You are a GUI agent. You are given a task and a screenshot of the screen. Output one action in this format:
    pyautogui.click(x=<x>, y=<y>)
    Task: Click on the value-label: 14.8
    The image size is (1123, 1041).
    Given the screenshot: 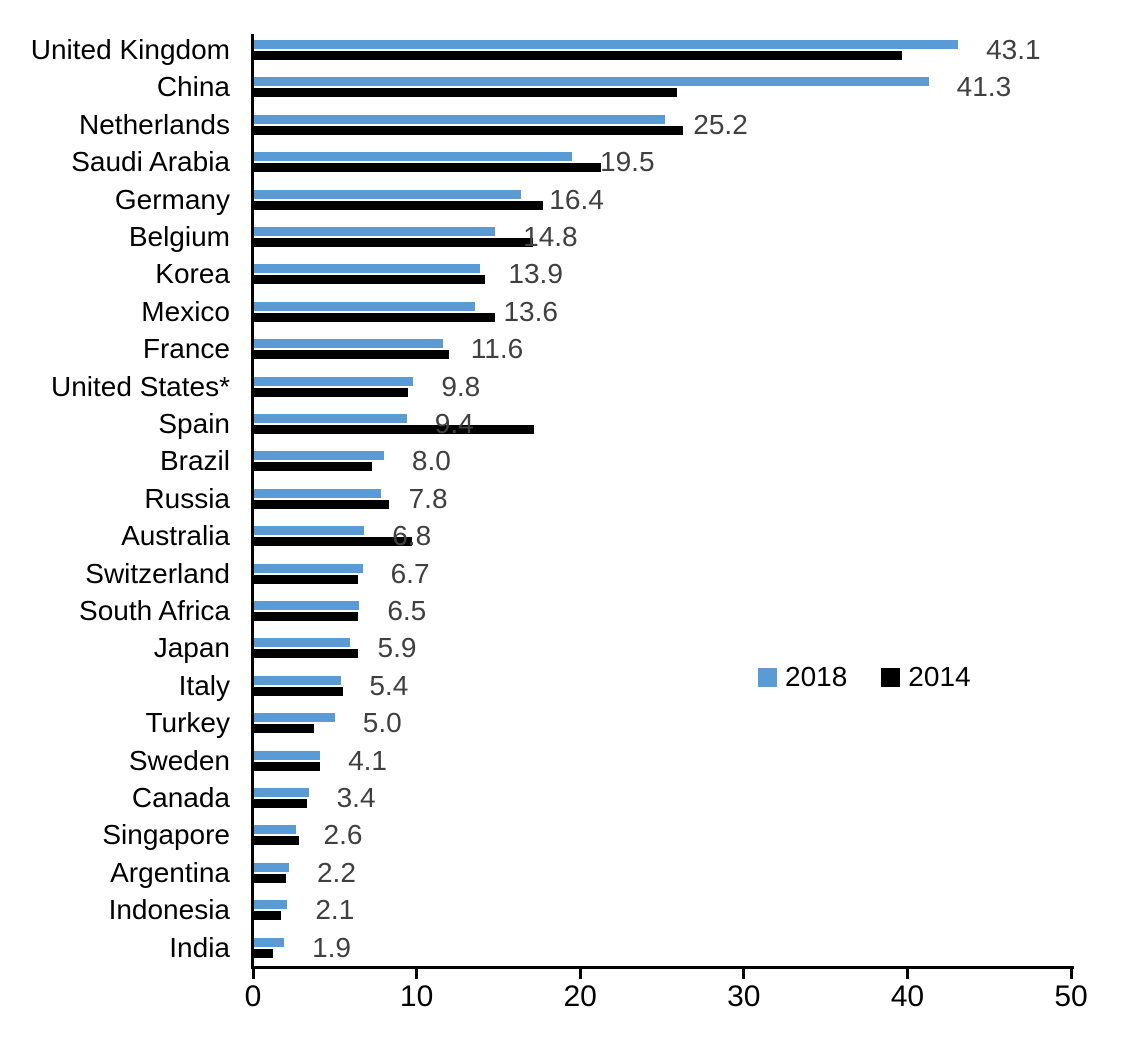 What is the action you would take?
    pyautogui.click(x=550, y=236)
    